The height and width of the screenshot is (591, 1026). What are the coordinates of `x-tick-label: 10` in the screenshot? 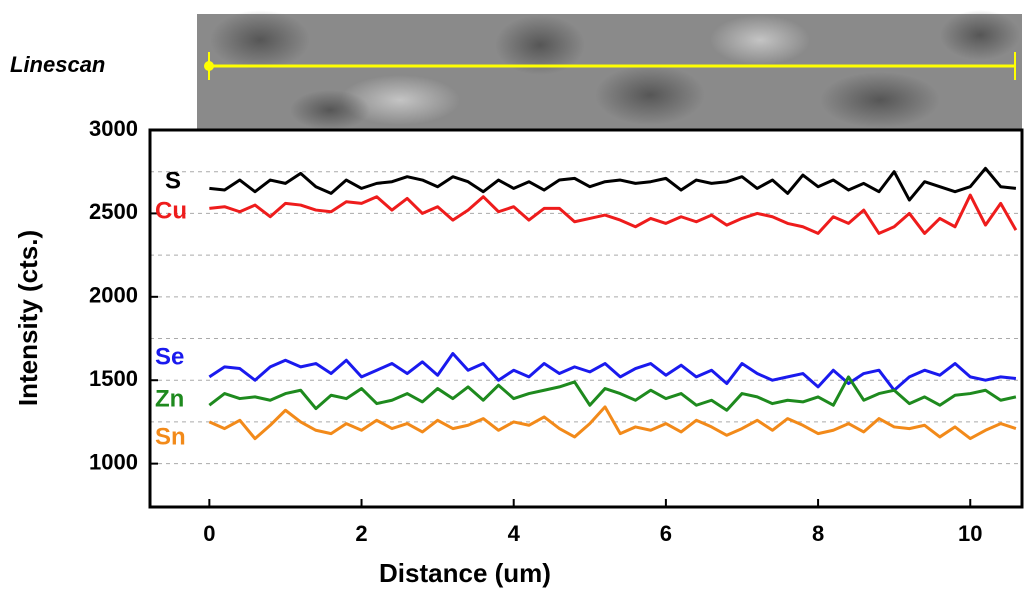 It's located at (970, 533).